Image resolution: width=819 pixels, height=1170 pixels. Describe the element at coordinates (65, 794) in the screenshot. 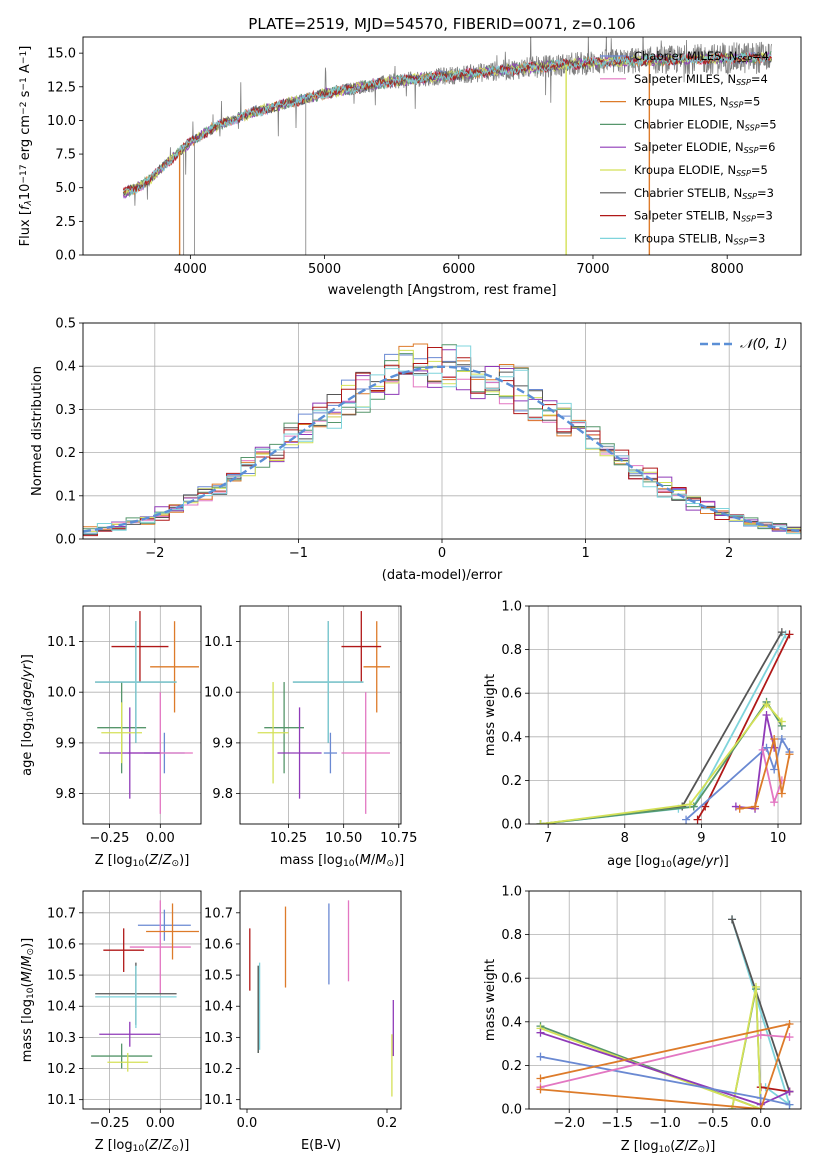

I see `y-tick-label: 9.8` at that location.